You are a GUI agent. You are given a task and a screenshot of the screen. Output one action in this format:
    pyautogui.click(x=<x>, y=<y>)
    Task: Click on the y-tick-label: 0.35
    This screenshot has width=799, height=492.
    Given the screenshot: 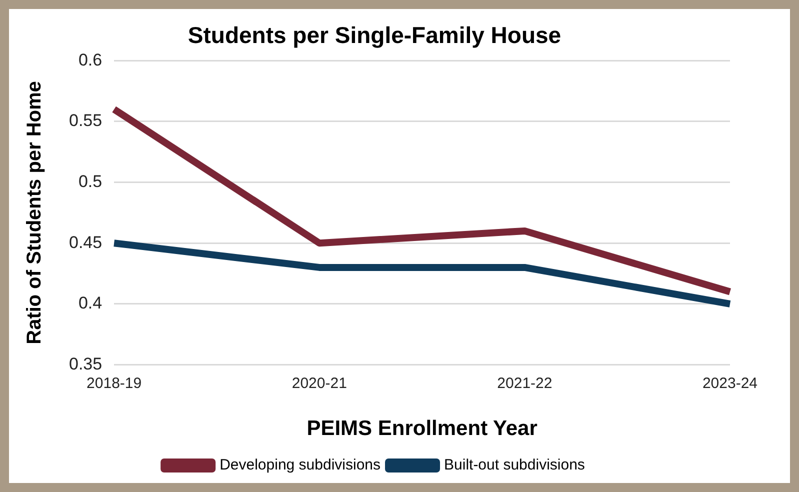 What is the action you would take?
    pyautogui.click(x=85, y=364)
    